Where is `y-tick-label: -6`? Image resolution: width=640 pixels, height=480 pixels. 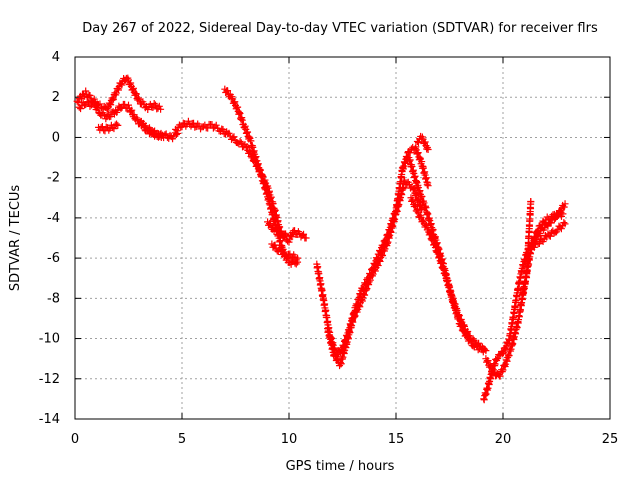
y-tick-label: -6 is located at coordinates (53, 258).